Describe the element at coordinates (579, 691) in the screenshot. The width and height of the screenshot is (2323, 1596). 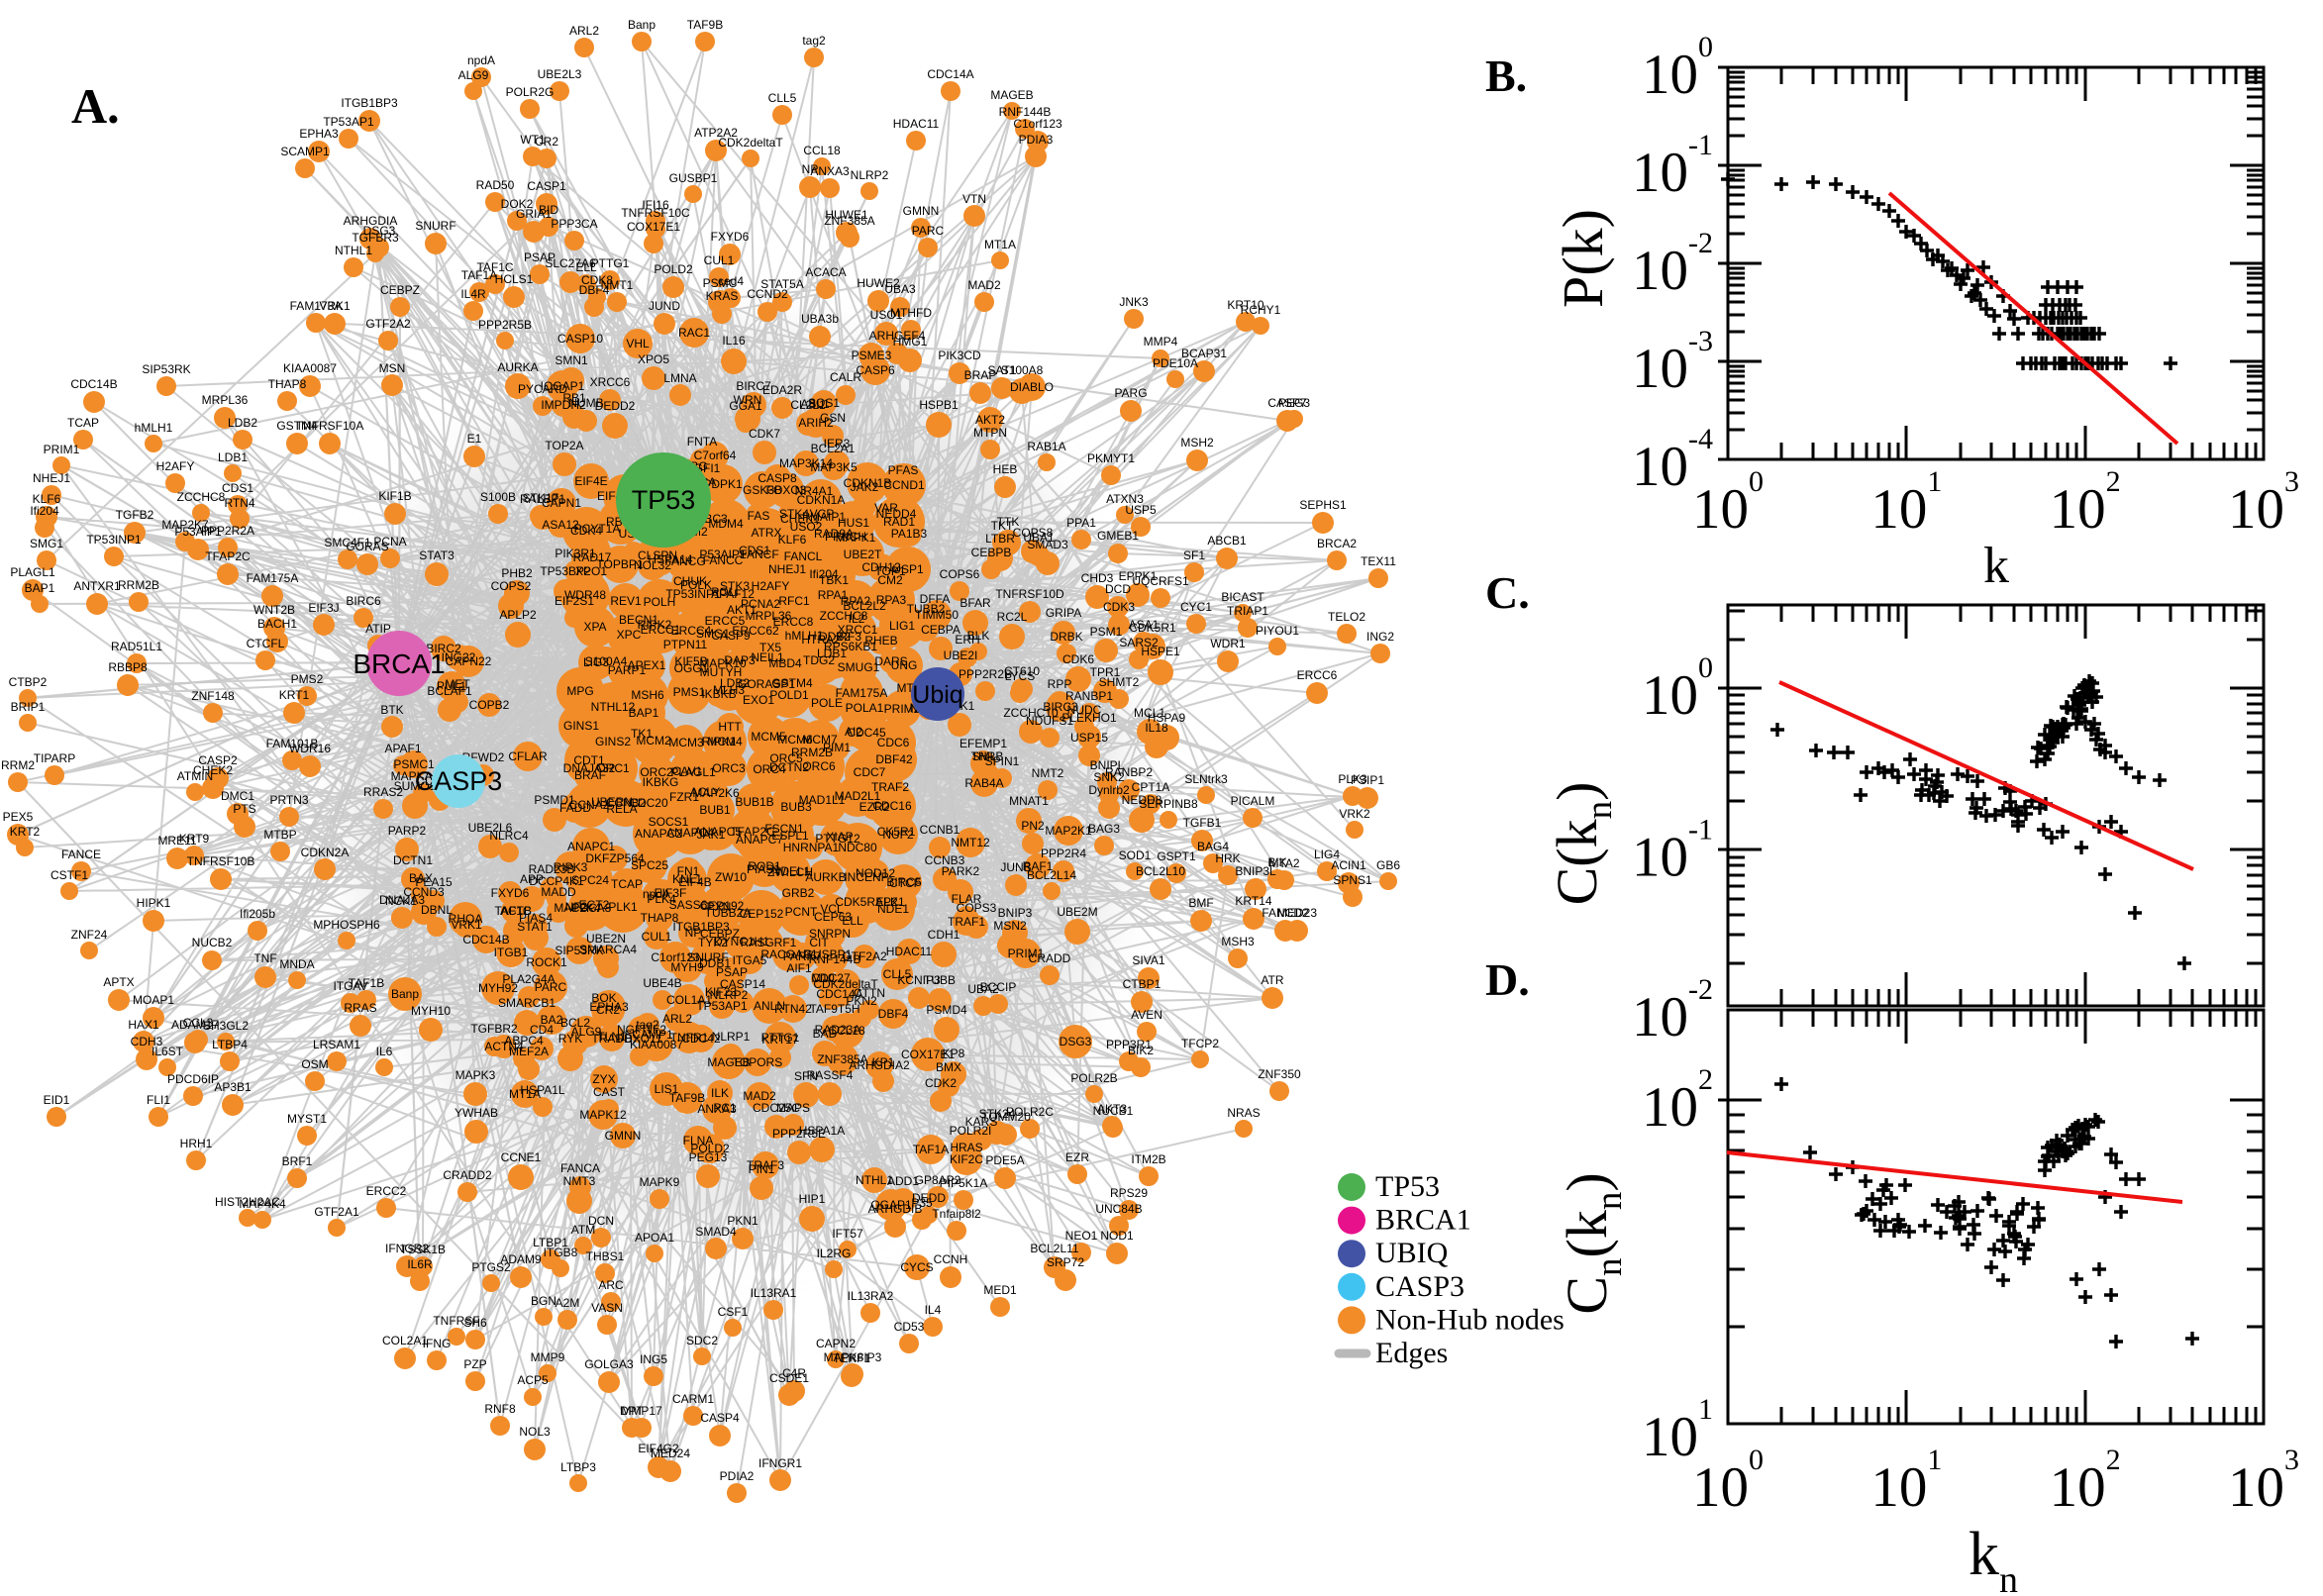
I see `svg-text: MPG` at that location.